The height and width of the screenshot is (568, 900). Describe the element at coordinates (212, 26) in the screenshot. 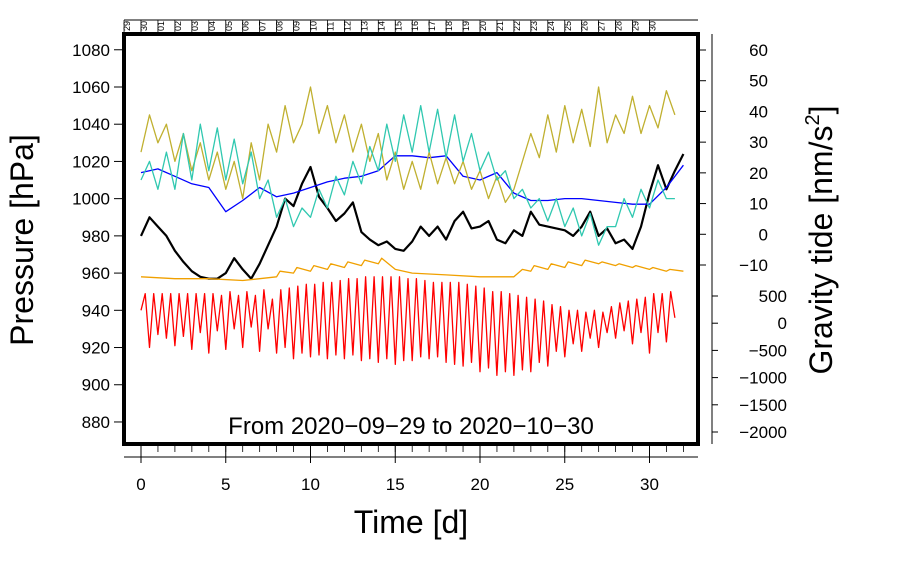

I see `day-label: 04` at that location.